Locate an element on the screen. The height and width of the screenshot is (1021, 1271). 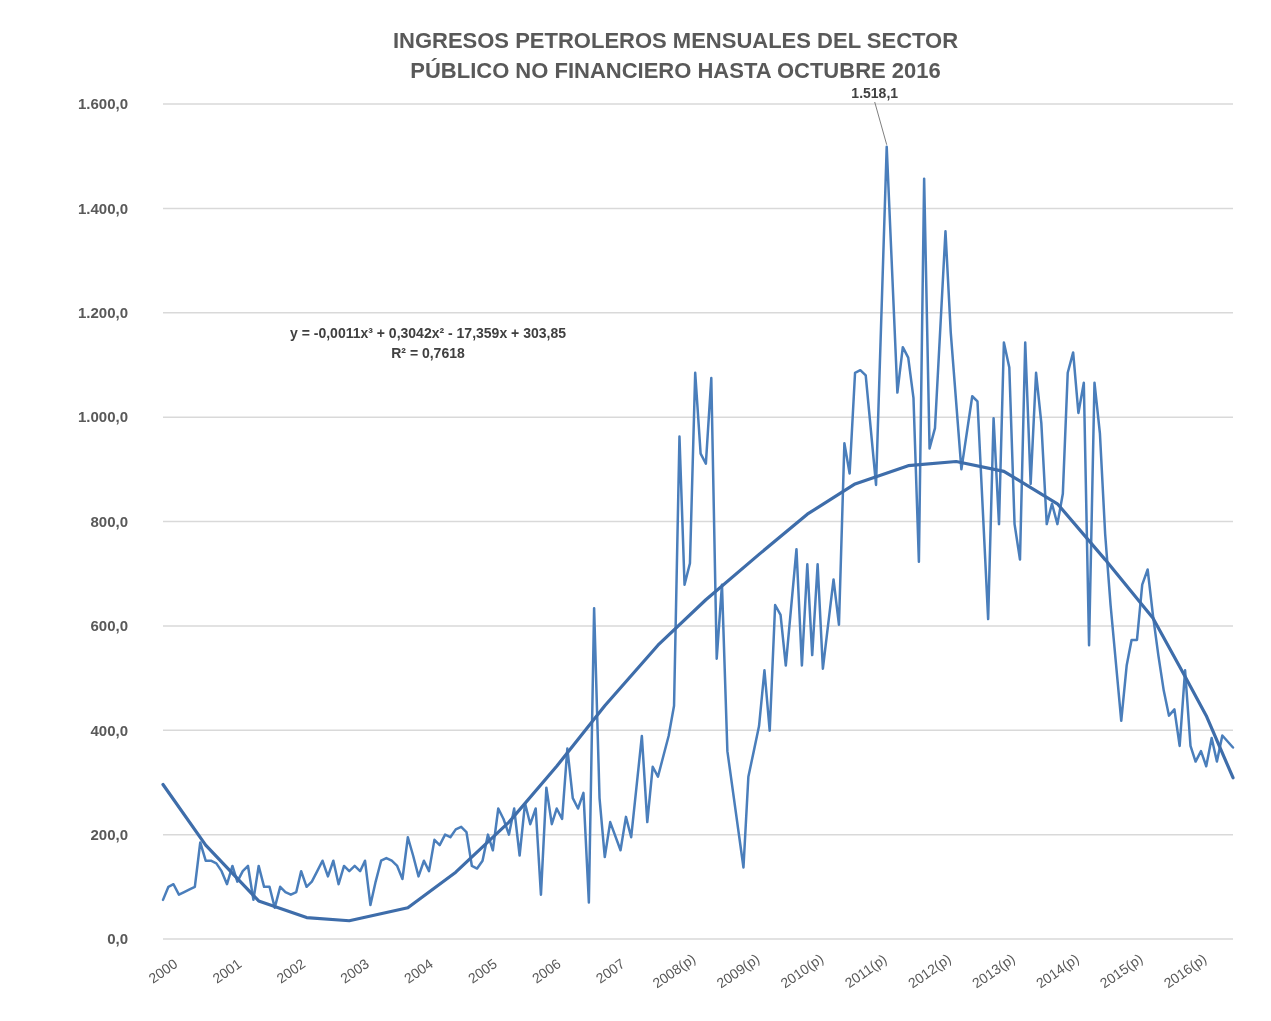
y-tick-label: 1.000,0 is located at coordinates (102, 417).